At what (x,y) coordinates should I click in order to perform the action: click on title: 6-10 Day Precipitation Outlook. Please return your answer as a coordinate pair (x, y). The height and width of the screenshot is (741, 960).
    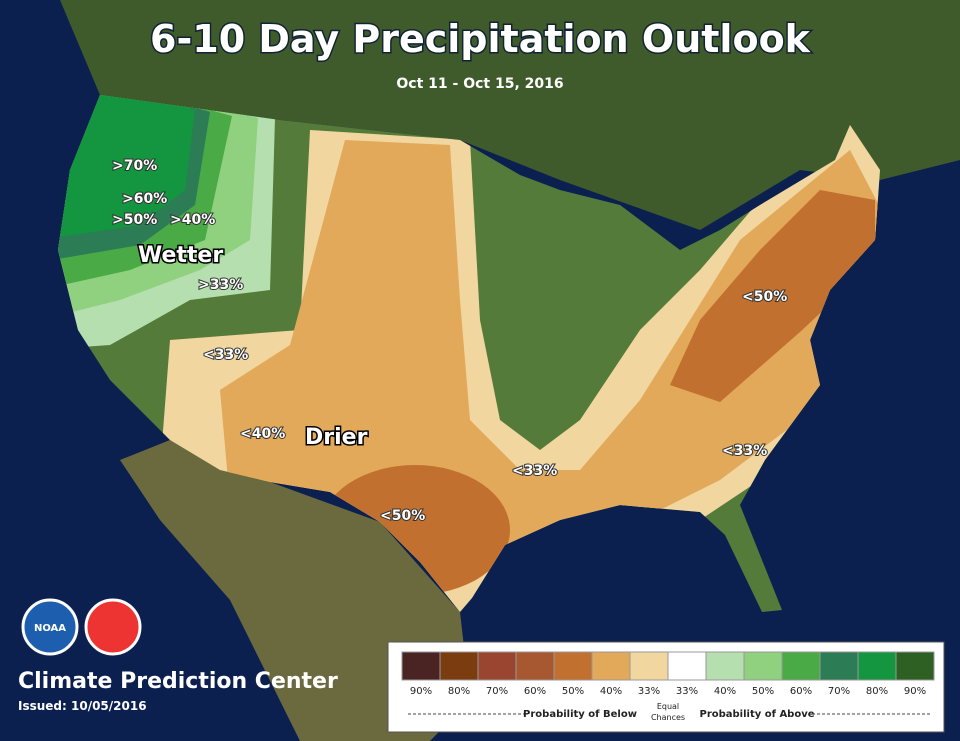
    Looking at the image, I should click on (480, 39).